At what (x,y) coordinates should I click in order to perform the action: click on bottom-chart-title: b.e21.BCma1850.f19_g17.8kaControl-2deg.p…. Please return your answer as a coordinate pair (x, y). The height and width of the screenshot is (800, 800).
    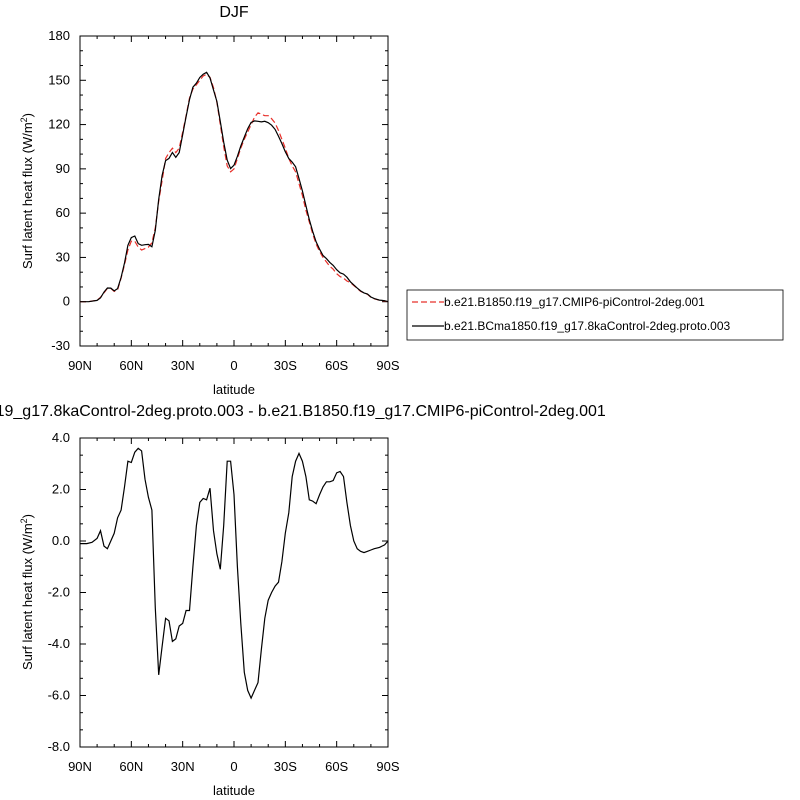
    Looking at the image, I should click on (303, 411).